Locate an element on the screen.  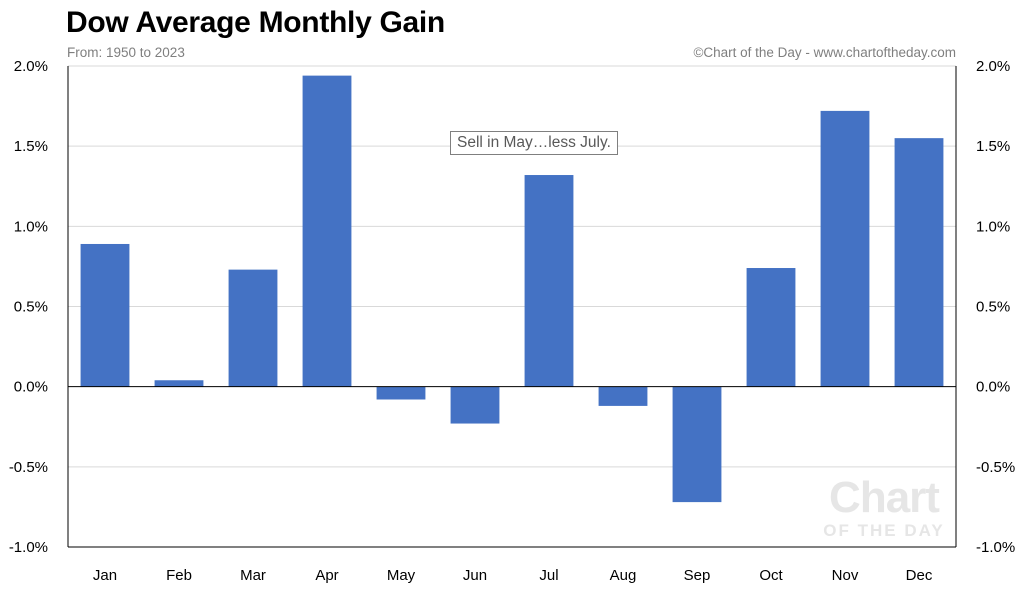
x-axis-labels: Jan Feb Mar Apr May Jun Jul Aug Sep Oct Nov Dec is located at coordinates (513, 575).